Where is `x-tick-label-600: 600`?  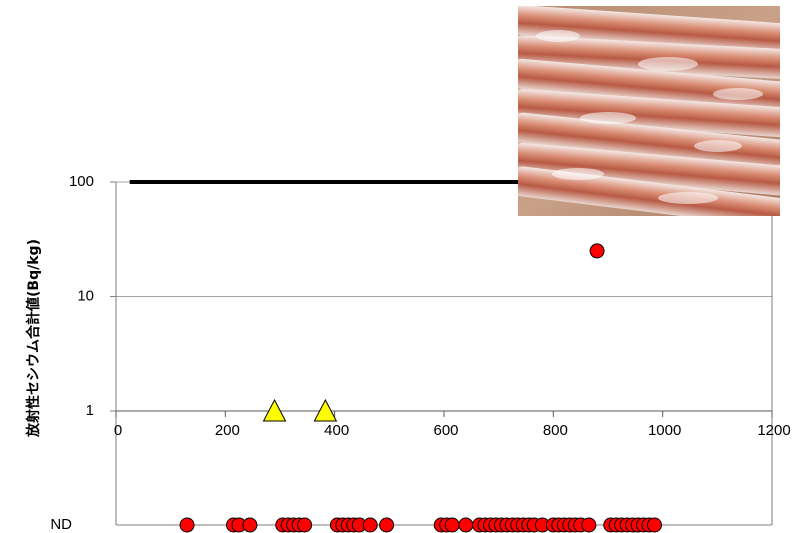 x-tick-label-600: 600 is located at coordinates (445, 430).